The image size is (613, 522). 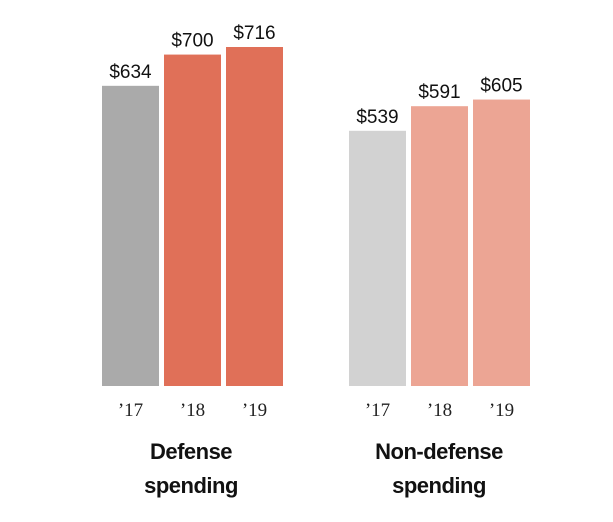 What do you see at coordinates (439, 410) in the screenshot?
I see `tick-label-1-1: ’18` at bounding box center [439, 410].